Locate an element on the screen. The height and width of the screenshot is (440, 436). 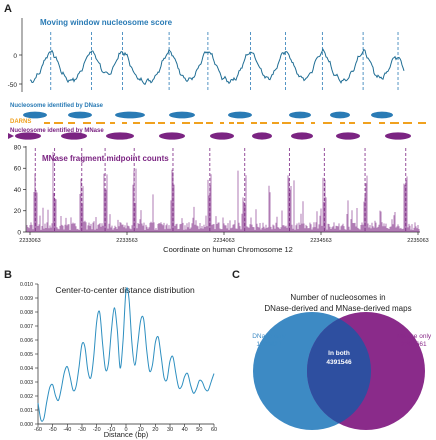
distance-x-tick-label: 50 is located at coordinates (199, 430).